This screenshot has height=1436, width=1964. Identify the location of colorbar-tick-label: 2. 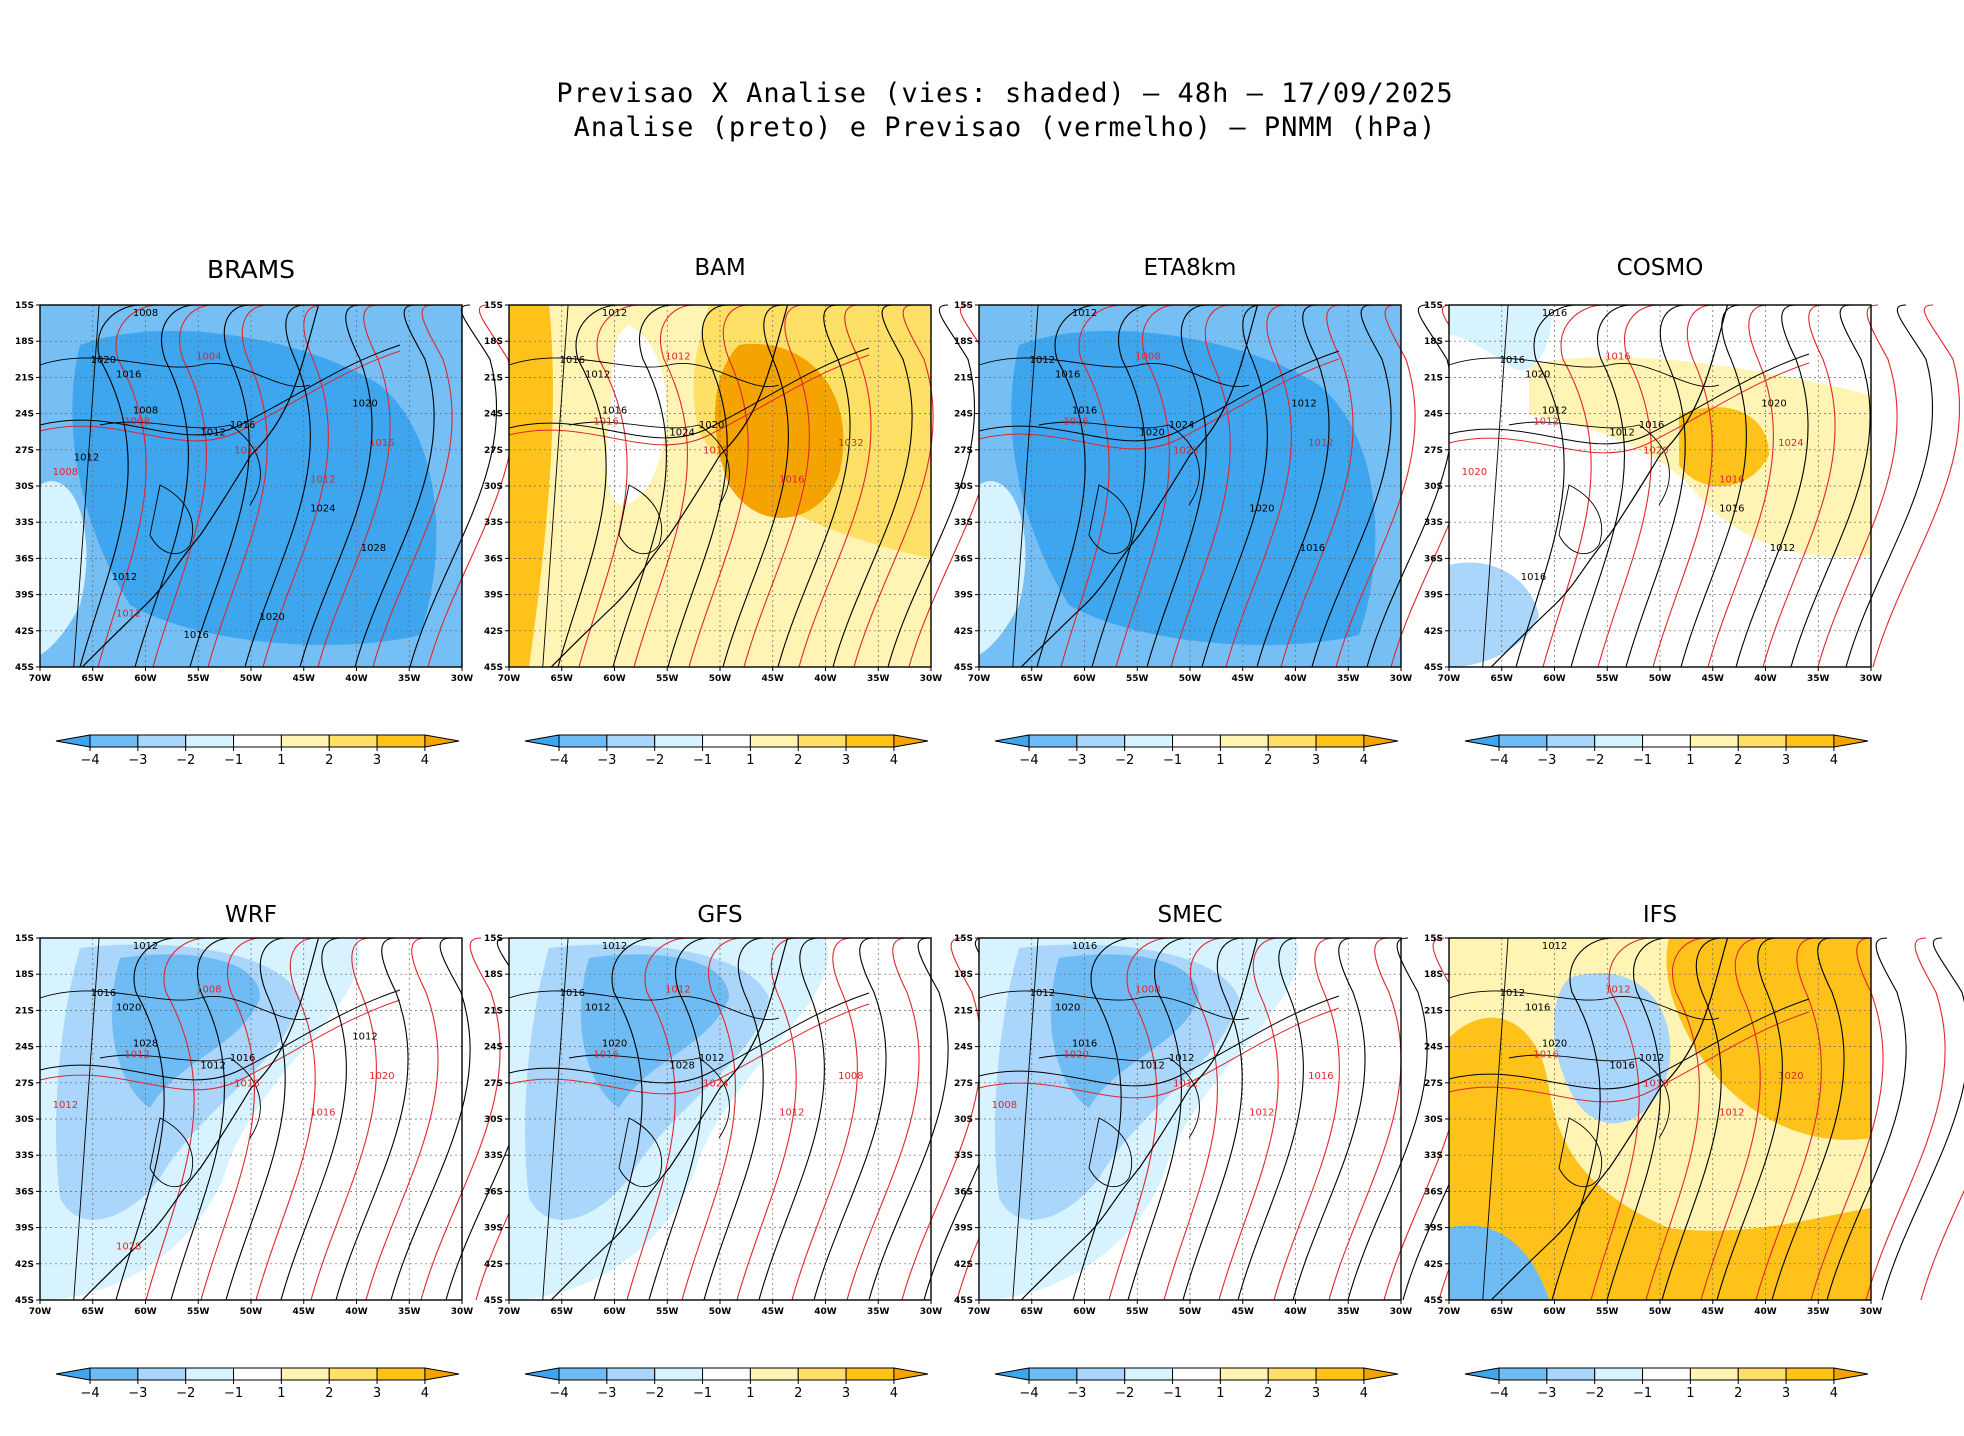
(329, 760).